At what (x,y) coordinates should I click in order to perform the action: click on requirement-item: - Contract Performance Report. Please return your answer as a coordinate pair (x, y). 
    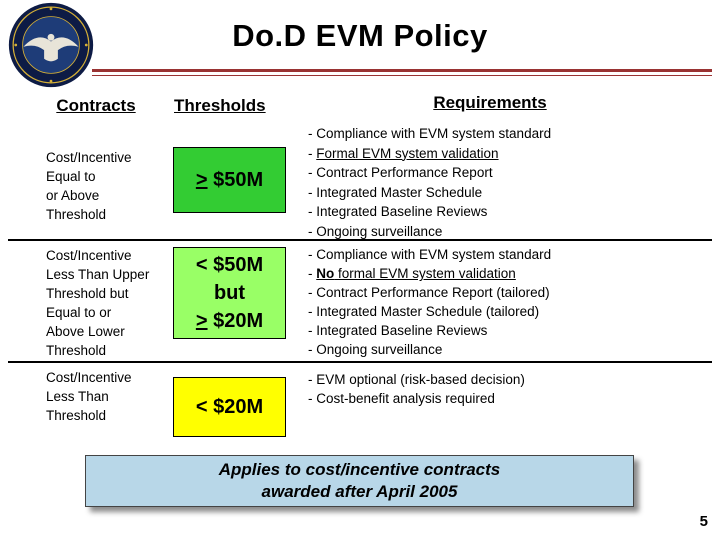
    Looking at the image, I should click on (400, 172).